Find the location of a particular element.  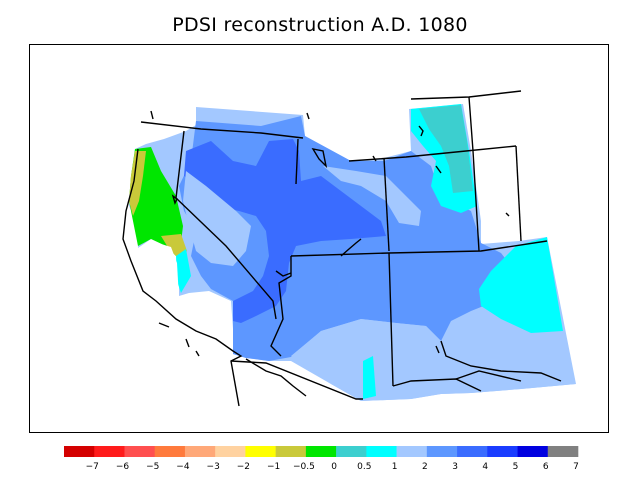

lake-powell is located at coordinates (351, 247).